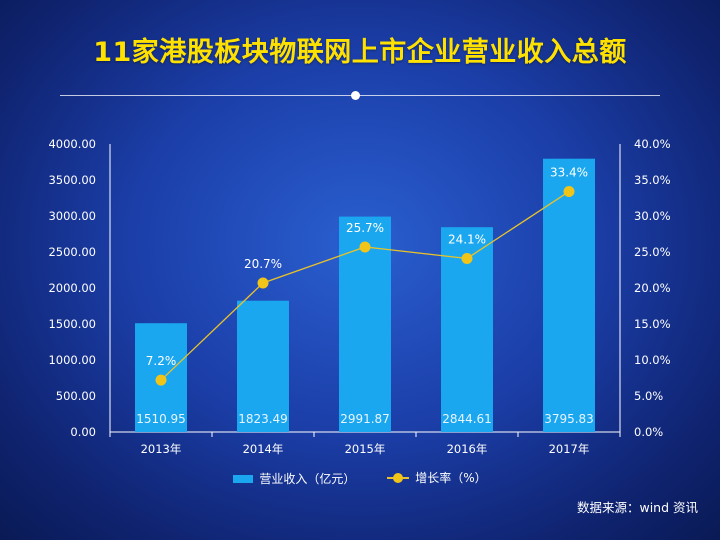 The width and height of the screenshot is (720, 540). Describe the element at coordinates (648, 396) in the screenshot. I see `y2-tick-label: 5.0%` at that location.